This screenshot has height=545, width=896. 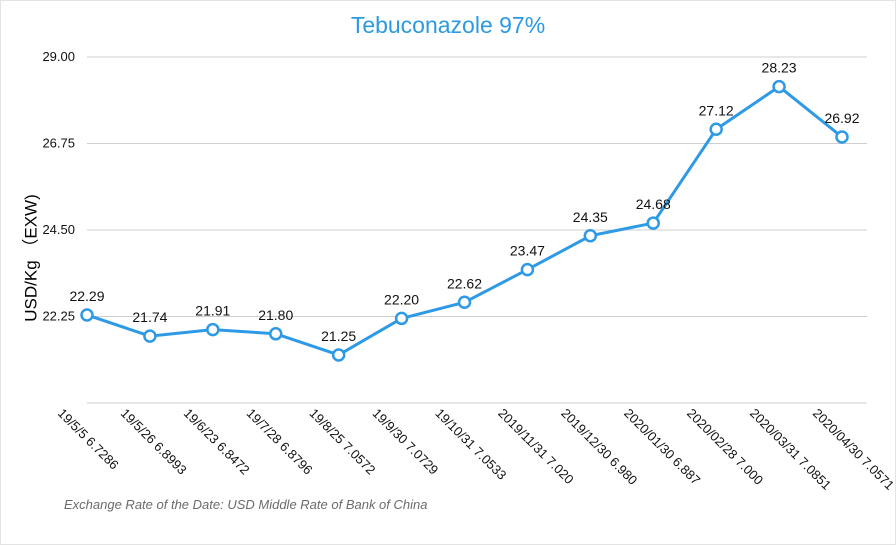 What do you see at coordinates (280, 442) in the screenshot?
I see `x-tick-label: 19/7/28 6.8796` at bounding box center [280, 442].